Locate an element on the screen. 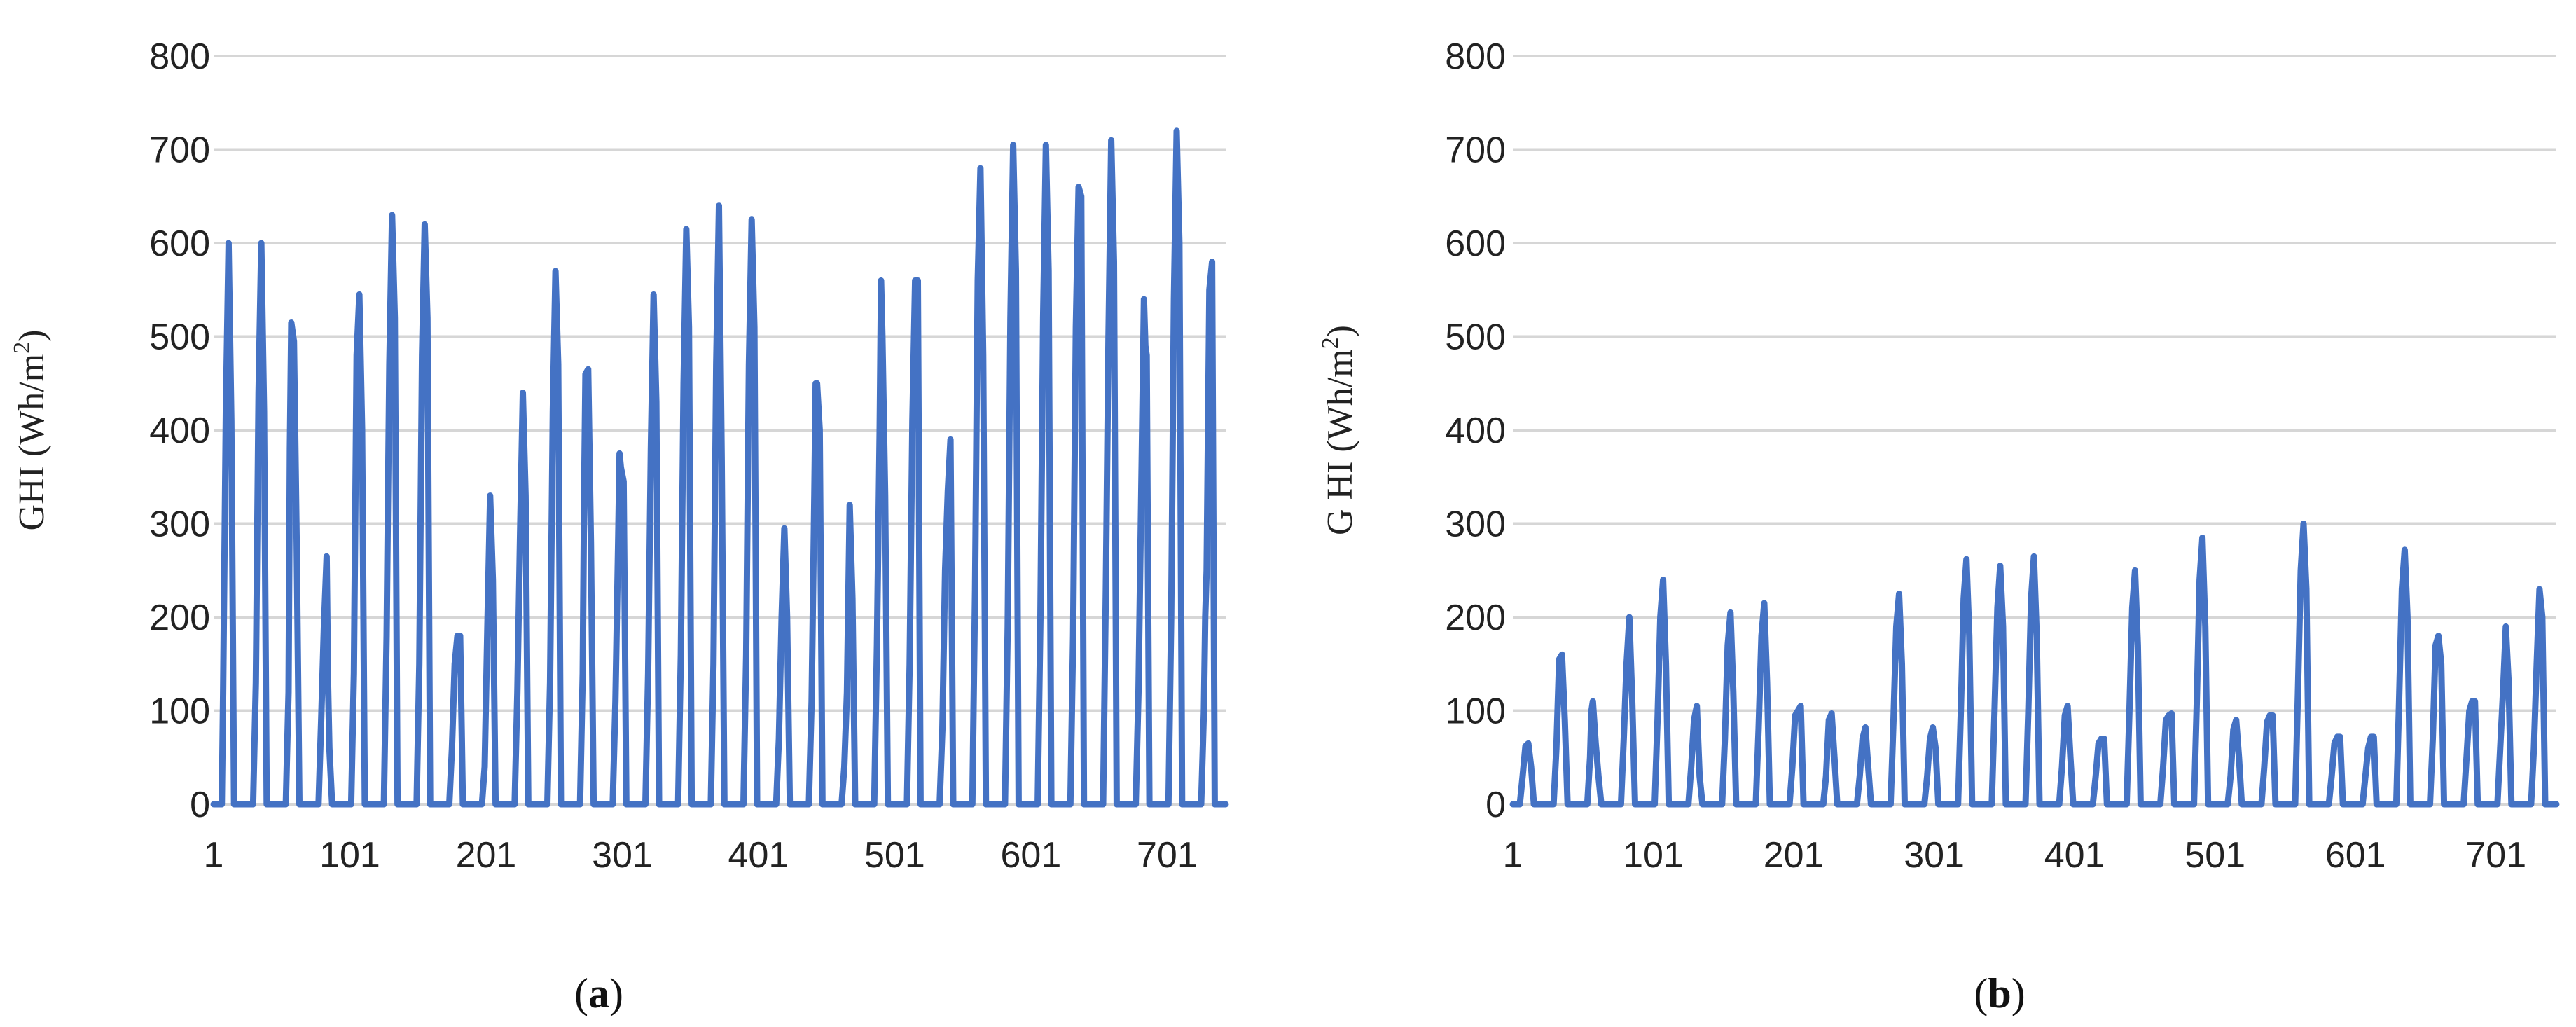 The height and width of the screenshot is (1027, 2576). y-axis-title-text: GHI (Wh/m is located at coordinates (32, 442).